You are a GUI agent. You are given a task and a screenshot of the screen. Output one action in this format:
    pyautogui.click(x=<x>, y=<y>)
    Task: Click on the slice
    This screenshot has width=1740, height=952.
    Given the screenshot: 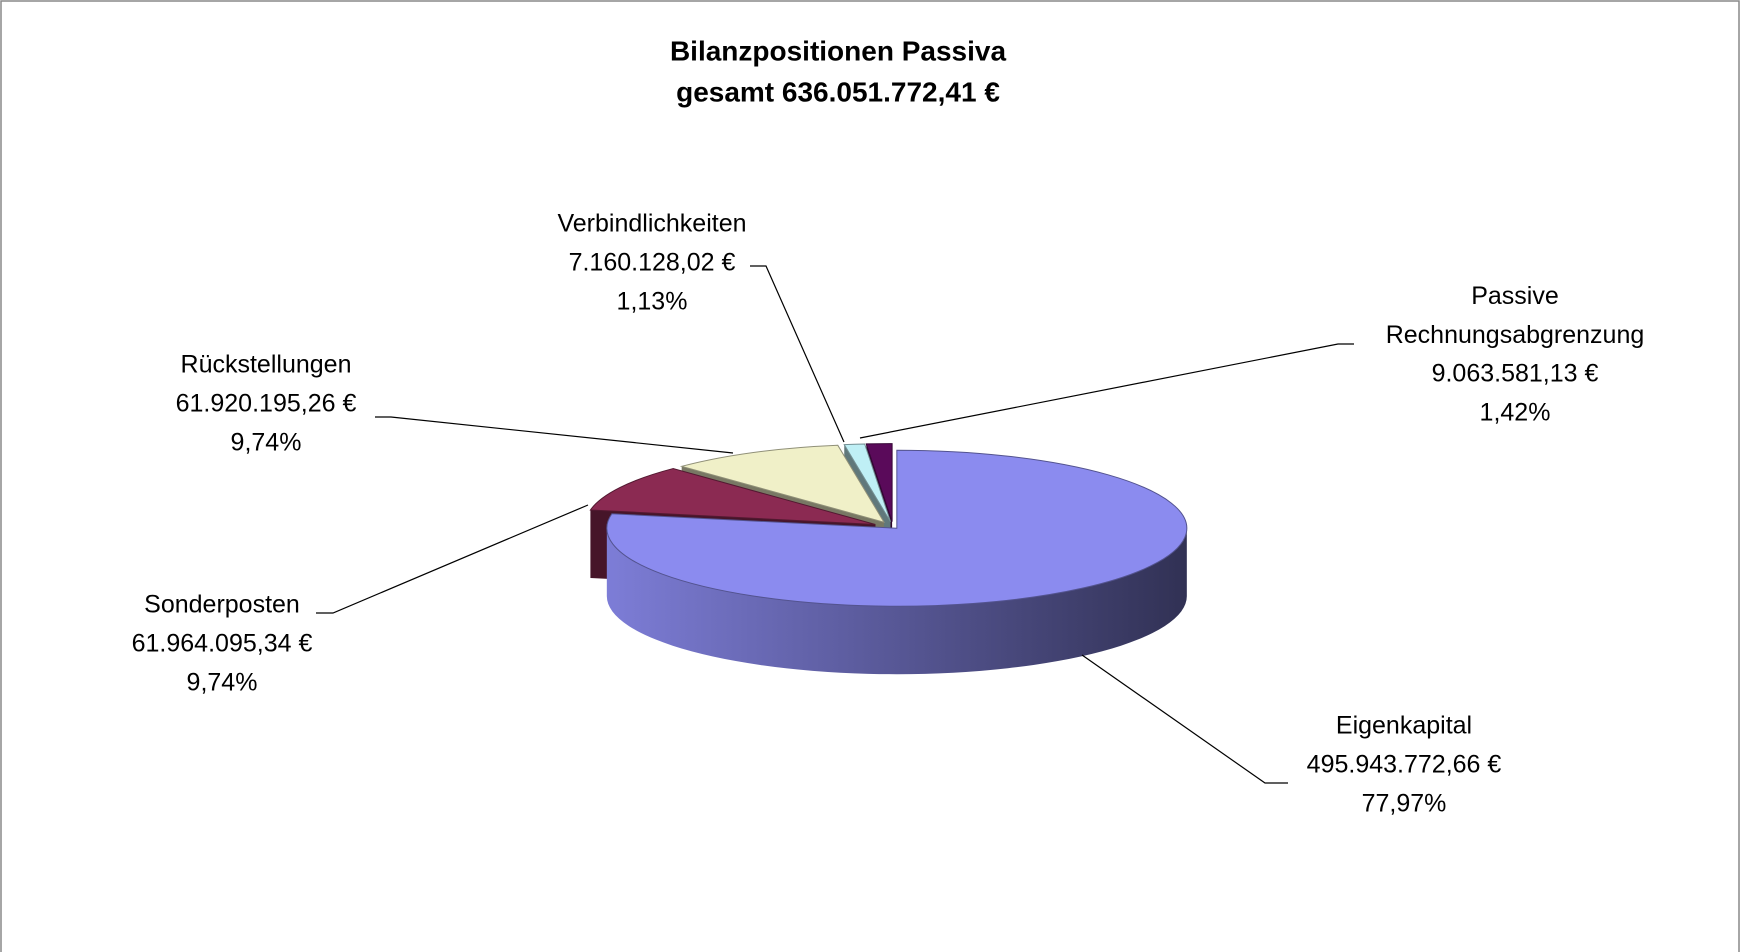 What is the action you would take?
    pyautogui.click(x=897, y=562)
    